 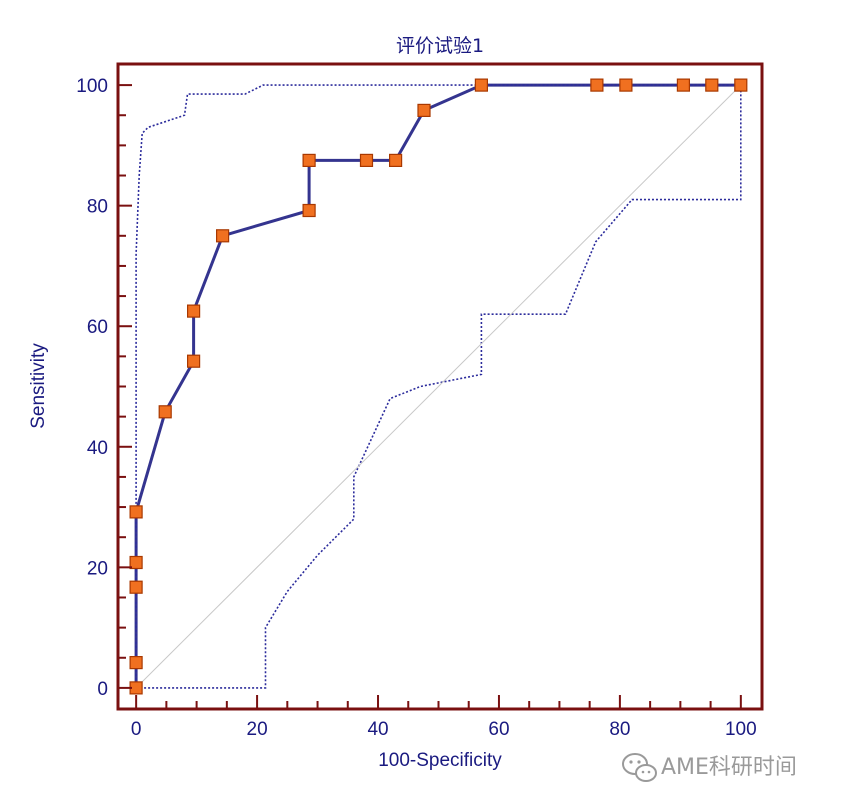 I want to click on x-tick-label: 60, so click(x=498, y=729).